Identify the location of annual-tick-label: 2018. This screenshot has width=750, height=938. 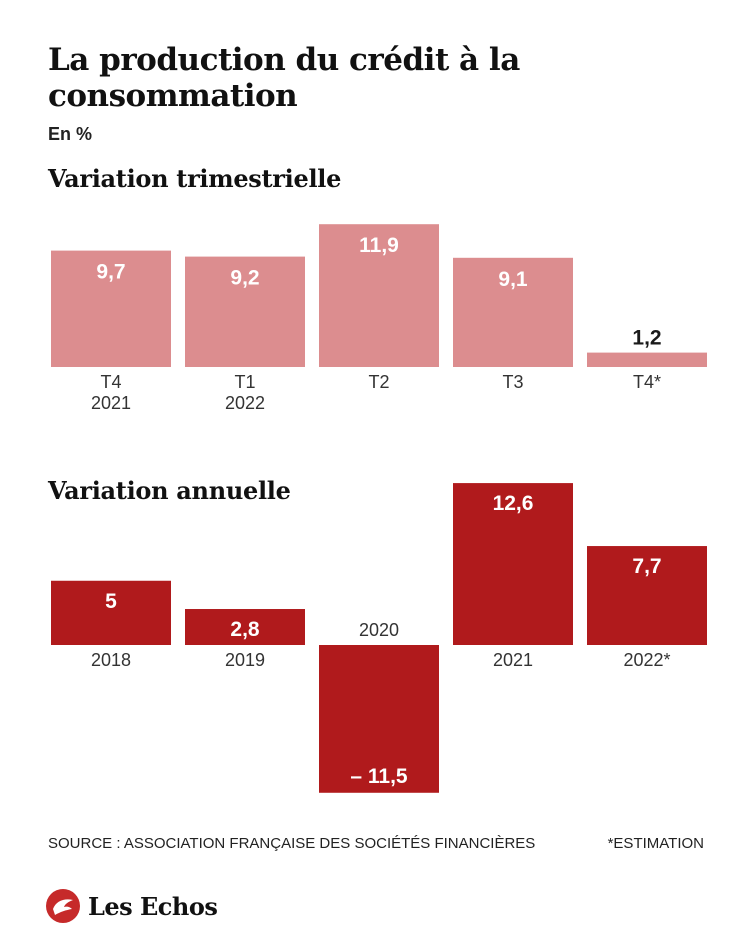
(111, 660).